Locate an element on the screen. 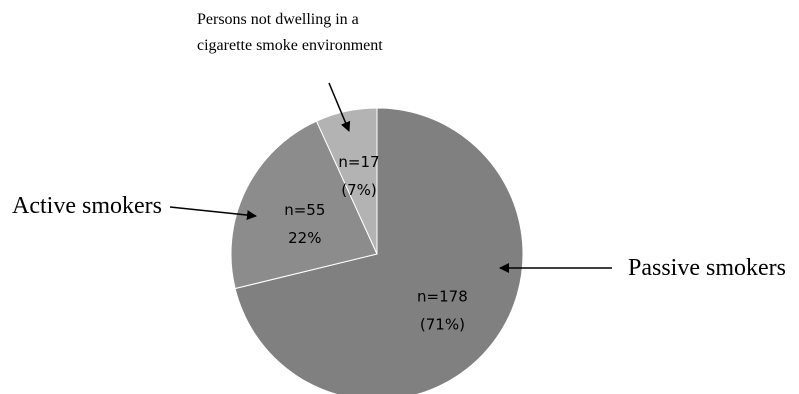  slice-percent-label-2: (7%) is located at coordinates (359, 190).